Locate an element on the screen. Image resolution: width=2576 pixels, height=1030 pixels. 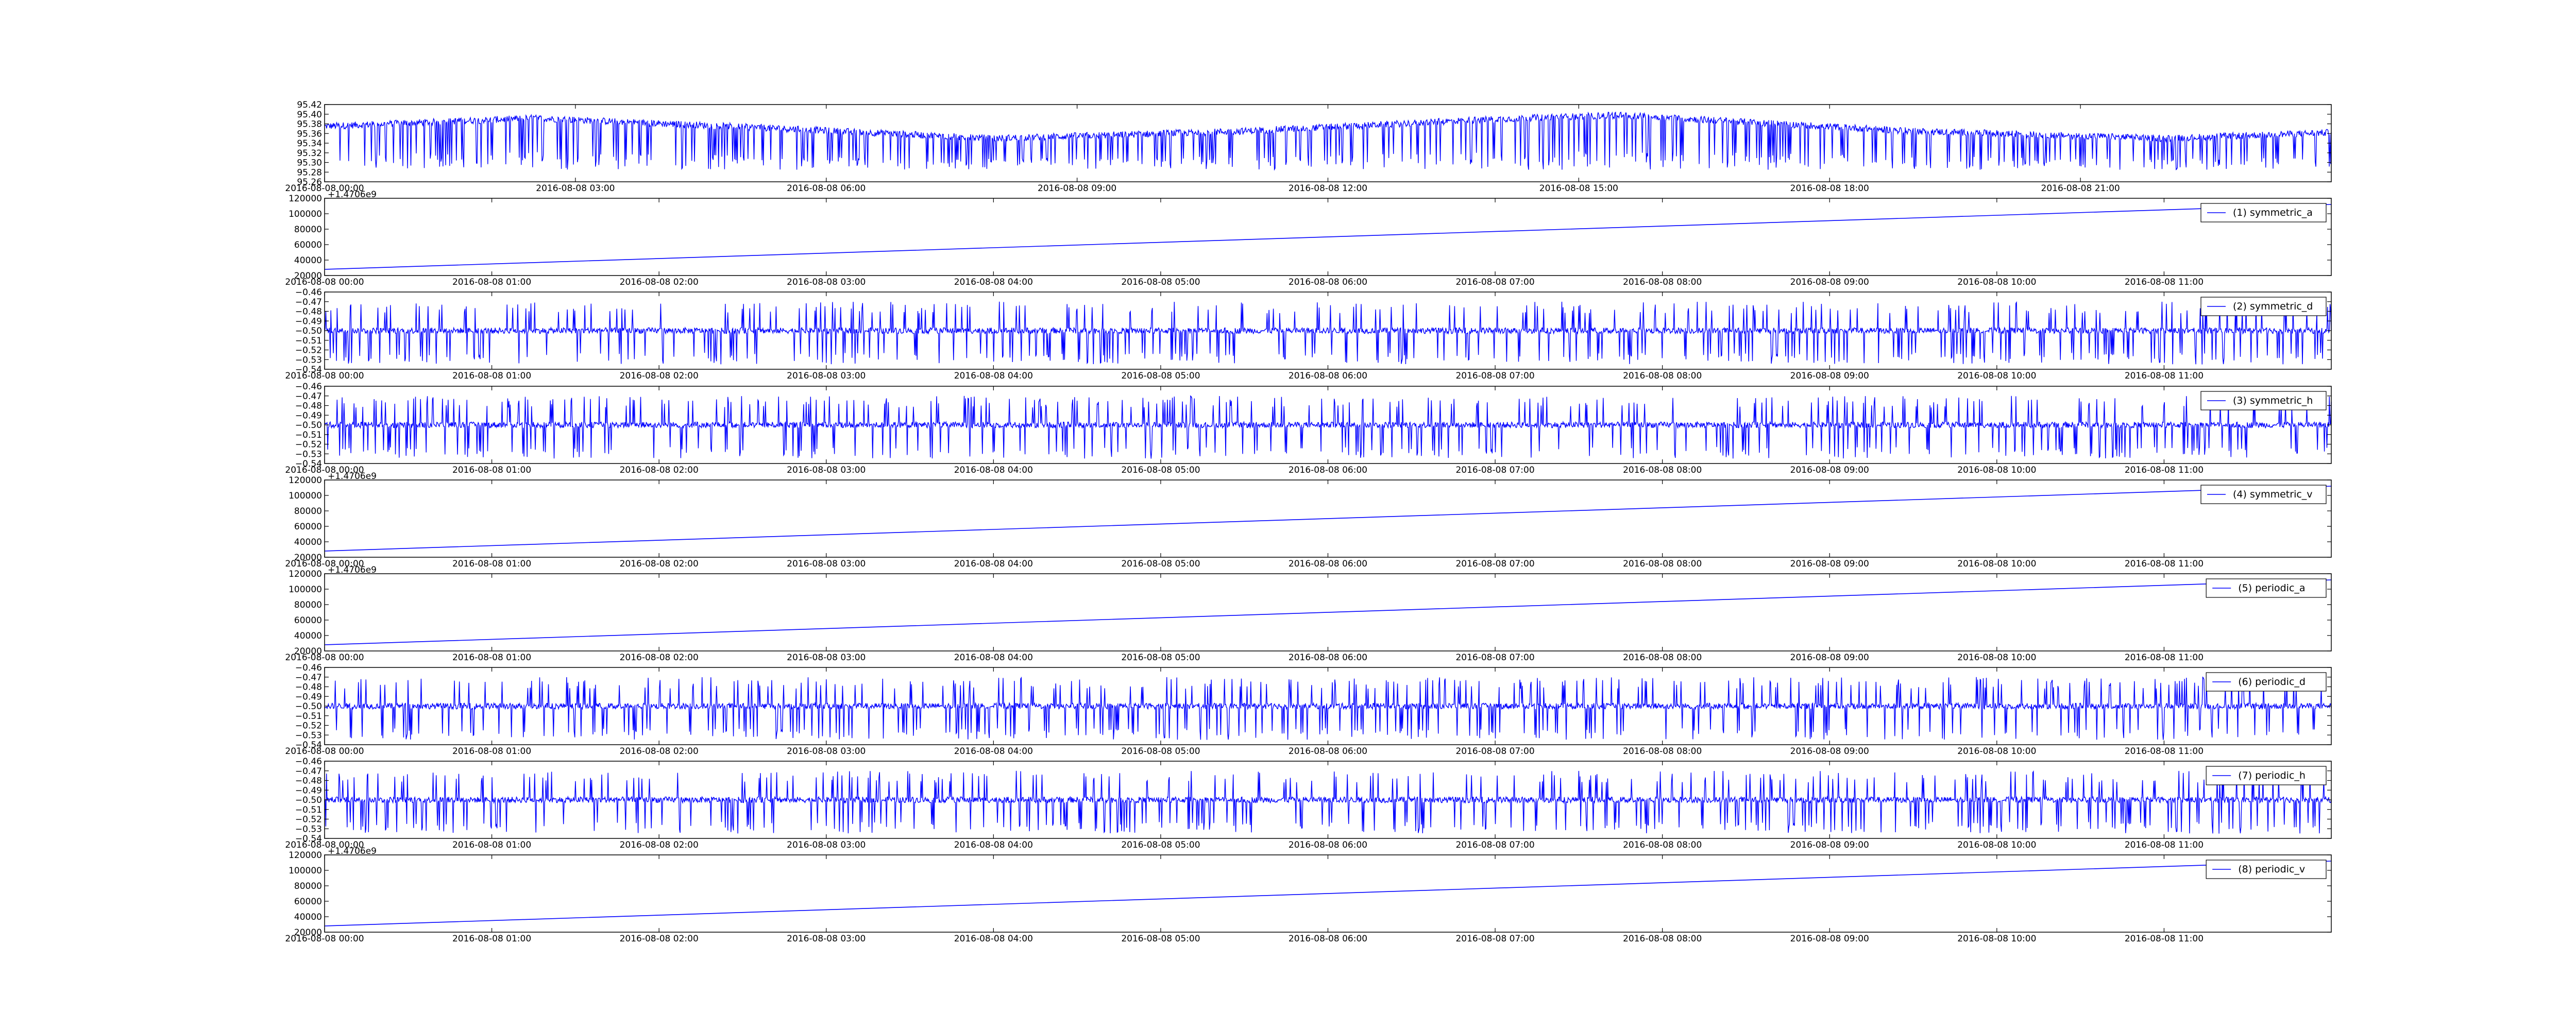
x-tick-label: 2016-08-08 07:00 is located at coordinates (1494, 564).